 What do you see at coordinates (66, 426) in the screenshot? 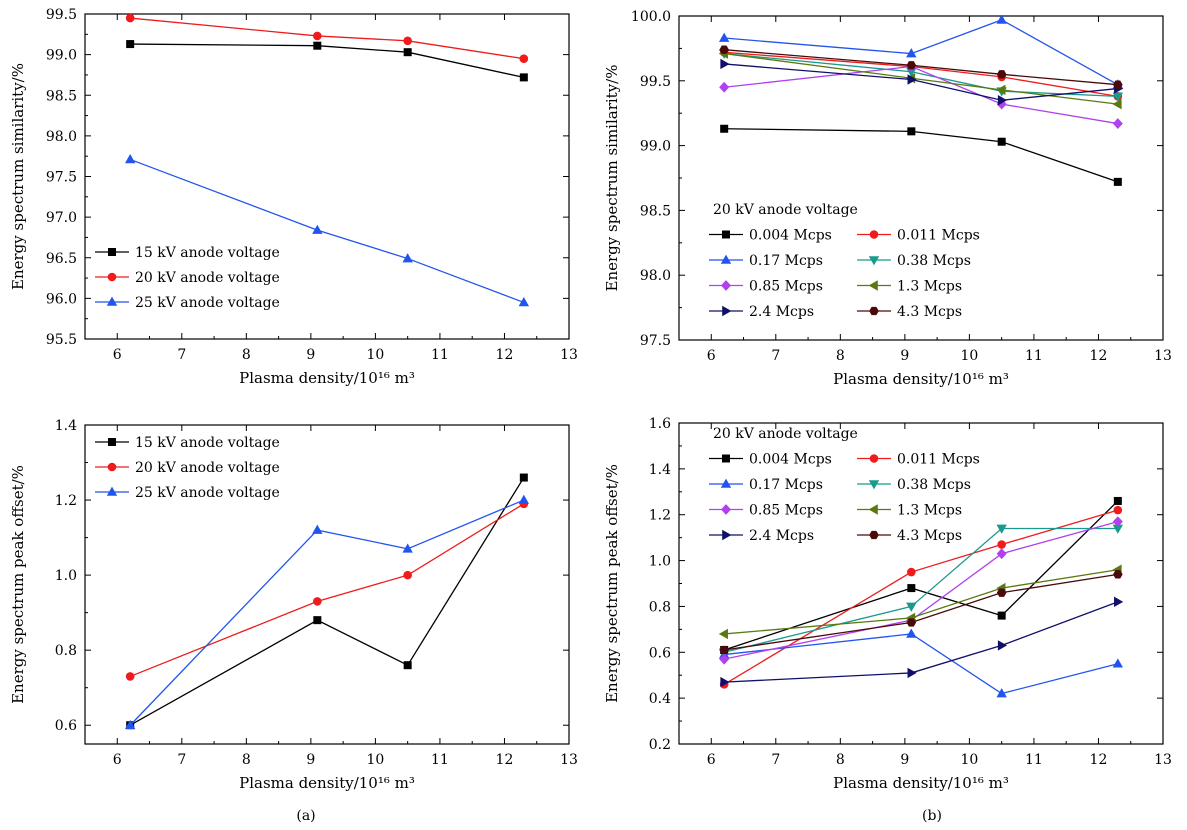
I see `y-tick-label: 1.4` at bounding box center [66, 426].